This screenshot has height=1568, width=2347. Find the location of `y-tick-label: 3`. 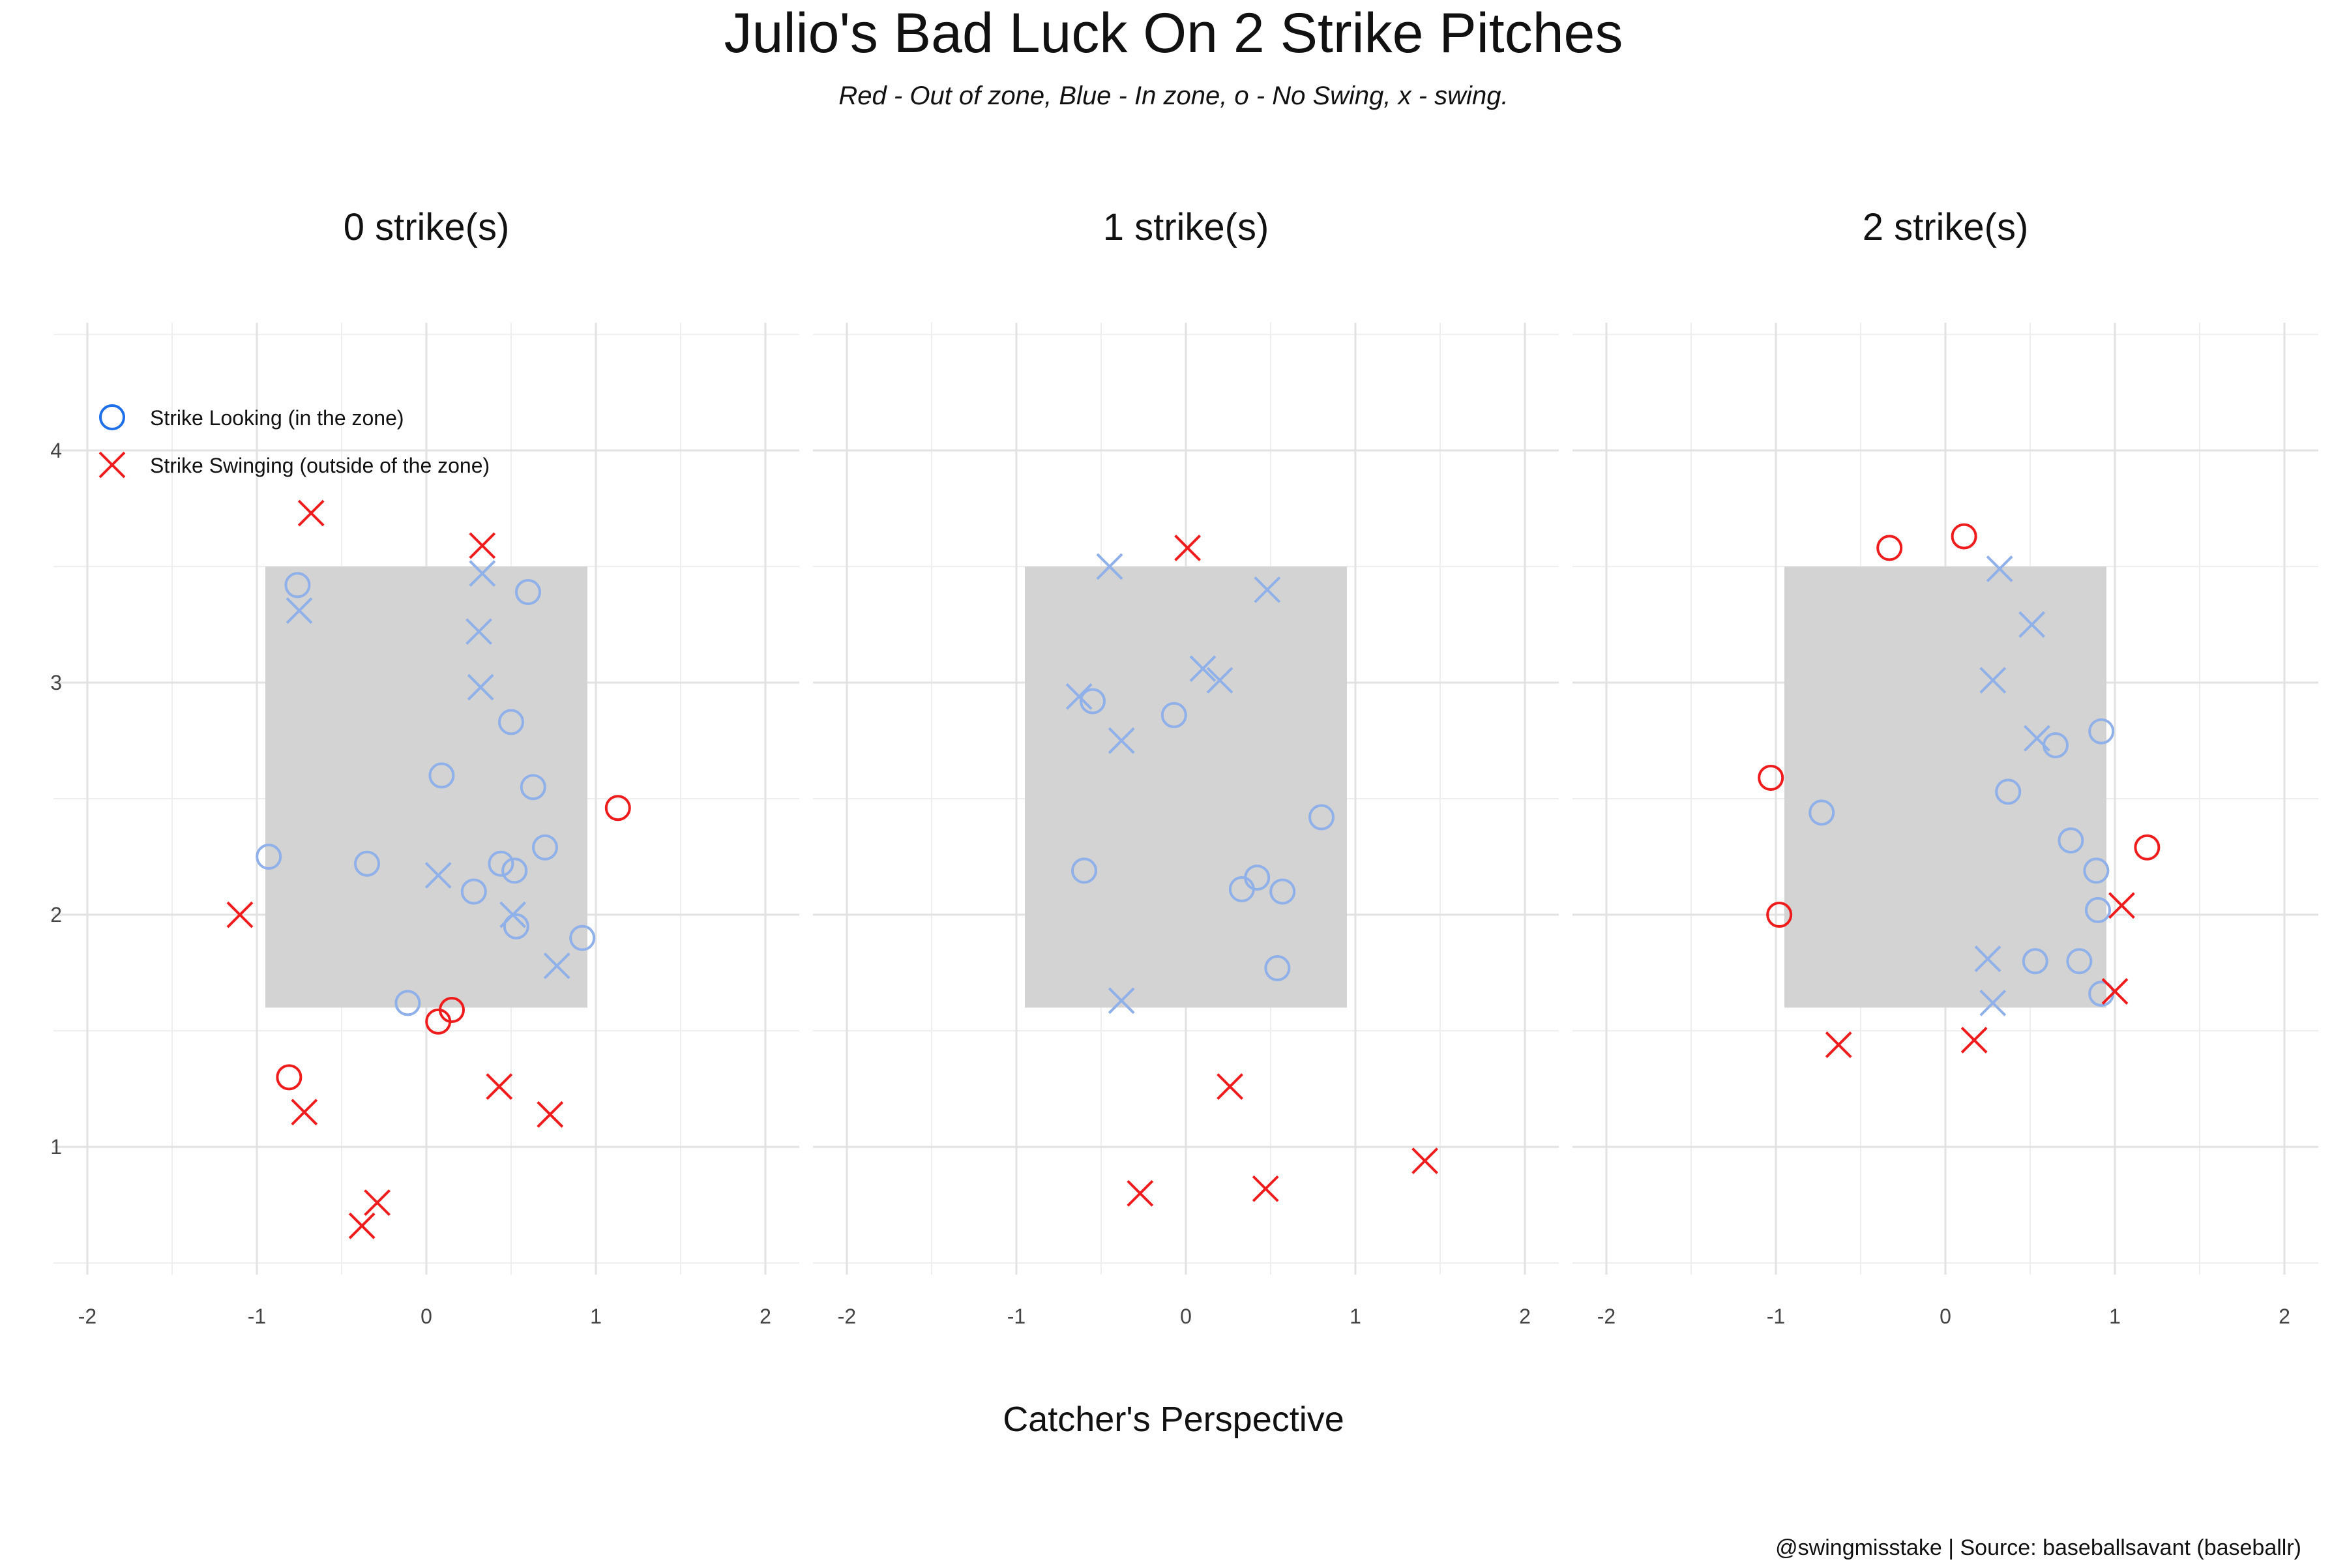

y-tick-label: 3 is located at coordinates (56, 683).